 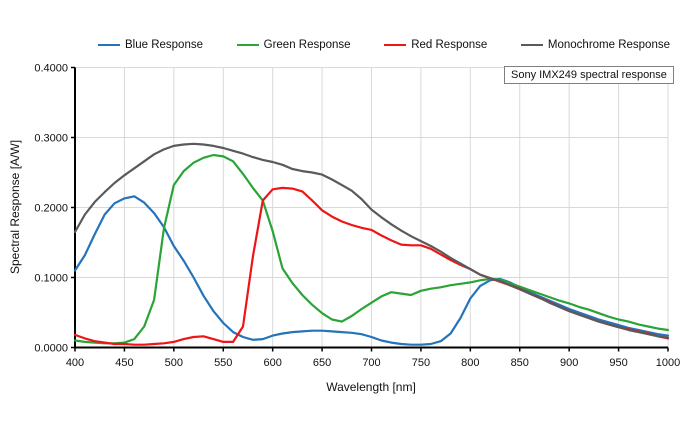 I want to click on legend-label-blue: Blue Response, so click(x=164, y=45).